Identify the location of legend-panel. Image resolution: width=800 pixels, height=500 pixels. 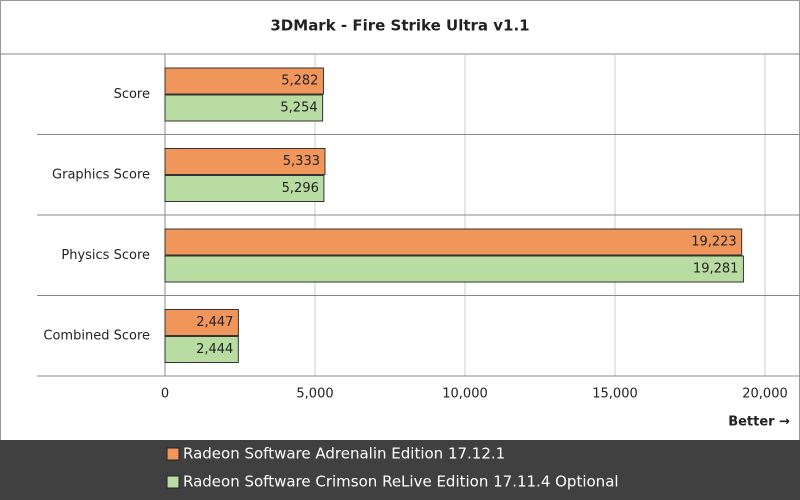
(400, 470).